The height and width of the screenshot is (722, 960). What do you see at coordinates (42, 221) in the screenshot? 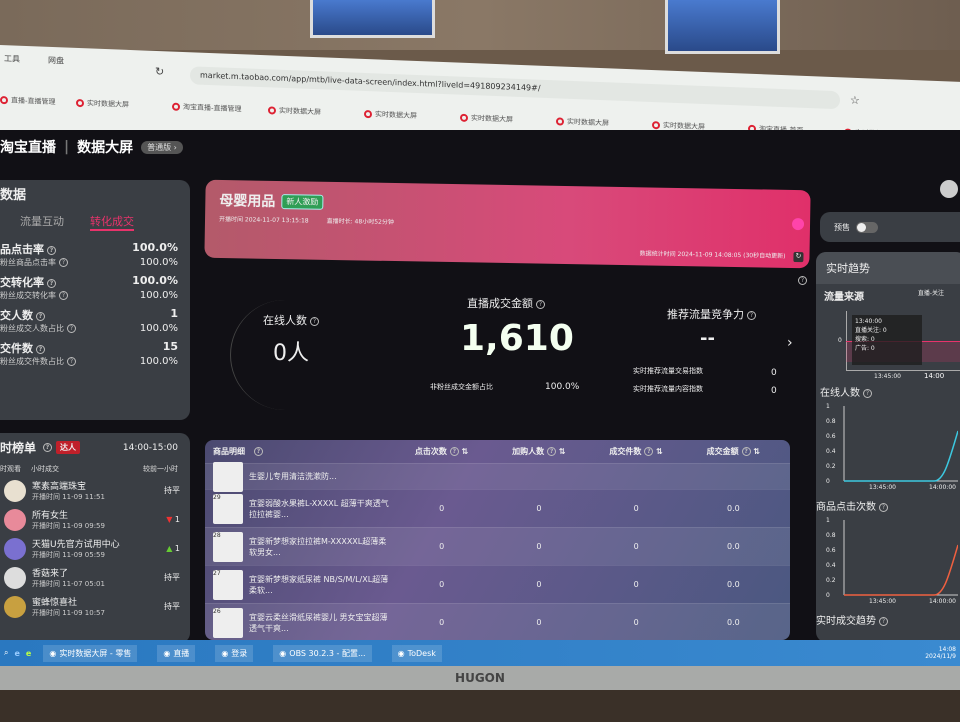
I see `tab-traffic: 流量互动` at bounding box center [42, 221].